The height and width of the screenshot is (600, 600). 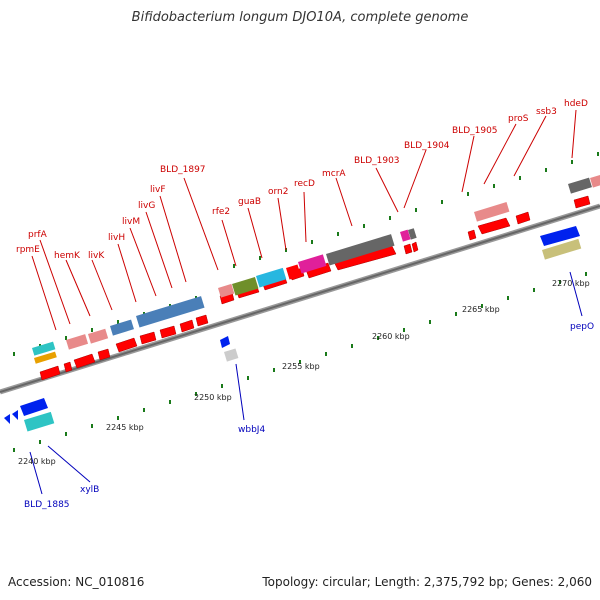 What do you see at coordinates (28, 250) in the screenshot?
I see `gene-label-rpmE: rpmE` at bounding box center [28, 250].